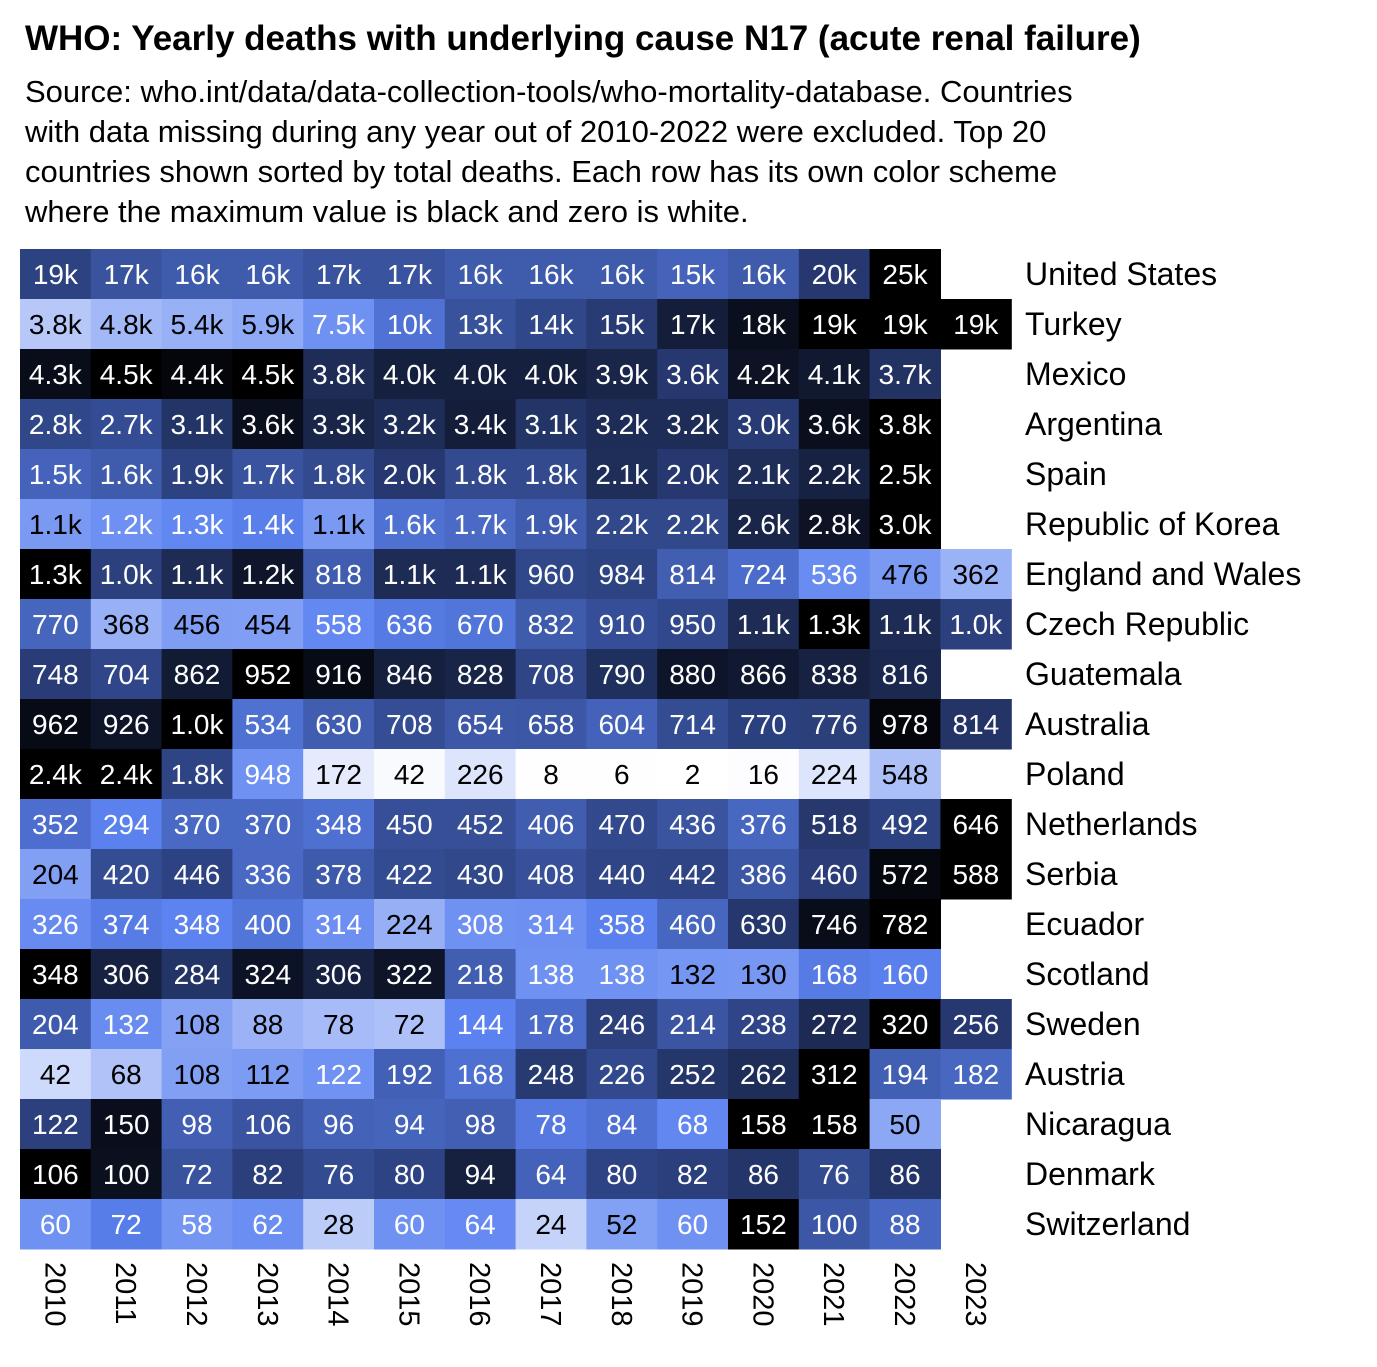  Describe the element at coordinates (338, 724) in the screenshot. I see `cell-value-label: 630` at that location.